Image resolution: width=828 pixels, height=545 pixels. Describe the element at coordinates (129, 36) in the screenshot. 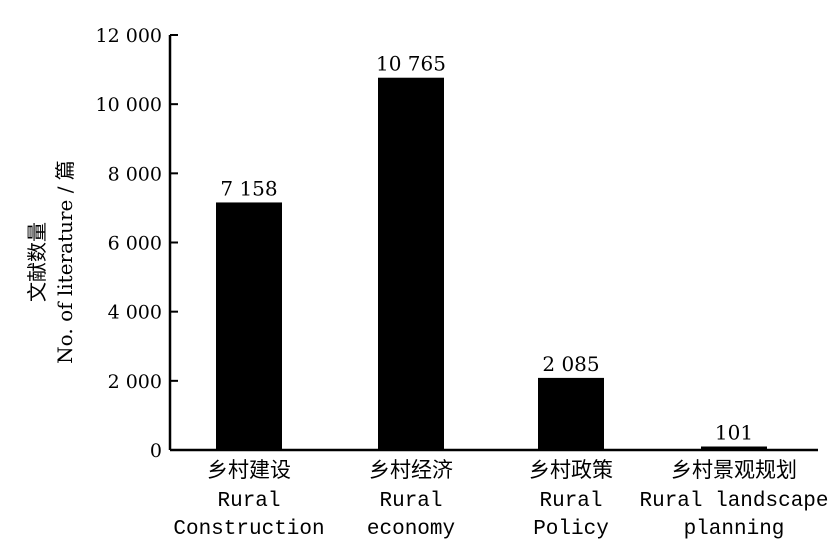

I see `y-tick-label: 12 000` at that location.